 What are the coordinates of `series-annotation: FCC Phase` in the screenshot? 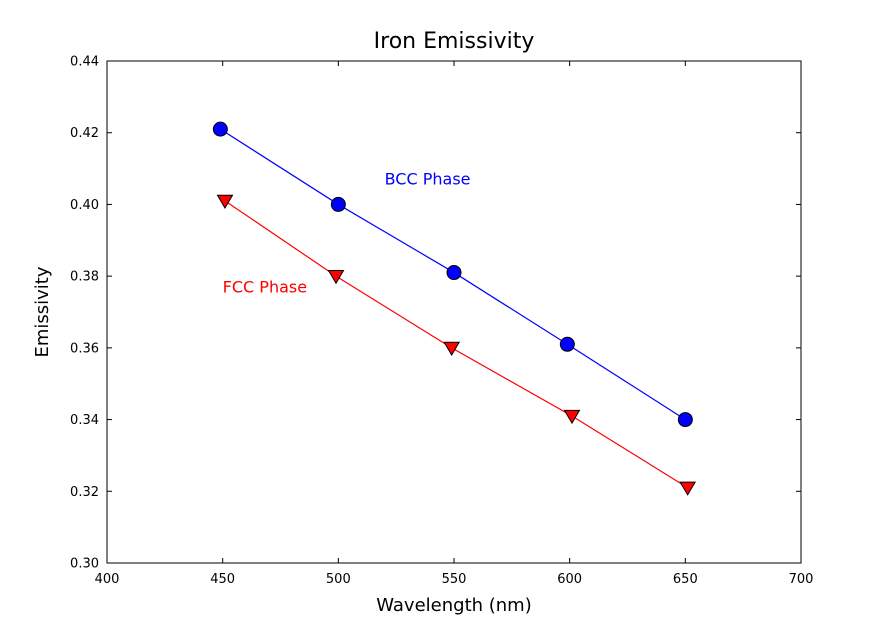 It's located at (265, 286).